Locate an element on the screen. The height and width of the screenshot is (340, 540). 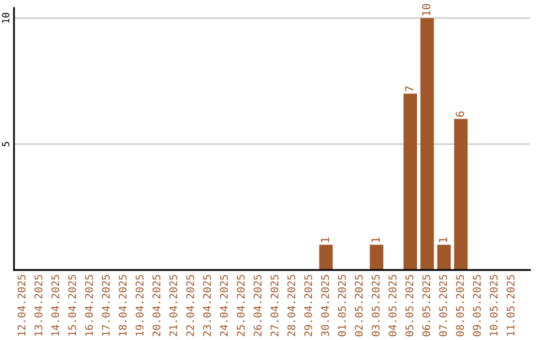
x-tick-label: 17.04.2025 is located at coordinates (106, 305).